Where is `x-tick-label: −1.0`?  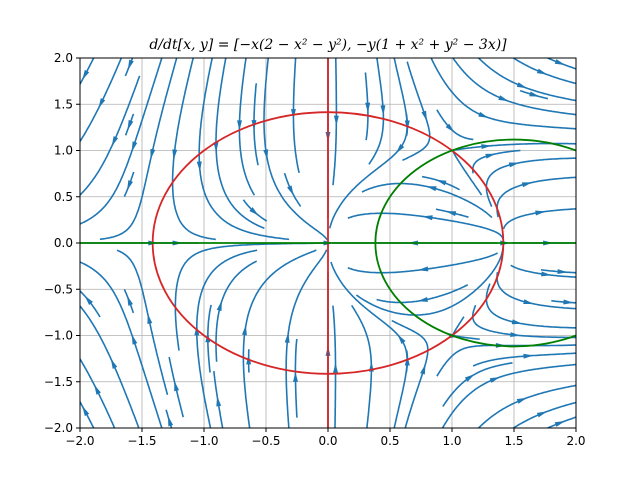 x-tick-label: −1.0 is located at coordinates (203, 441).